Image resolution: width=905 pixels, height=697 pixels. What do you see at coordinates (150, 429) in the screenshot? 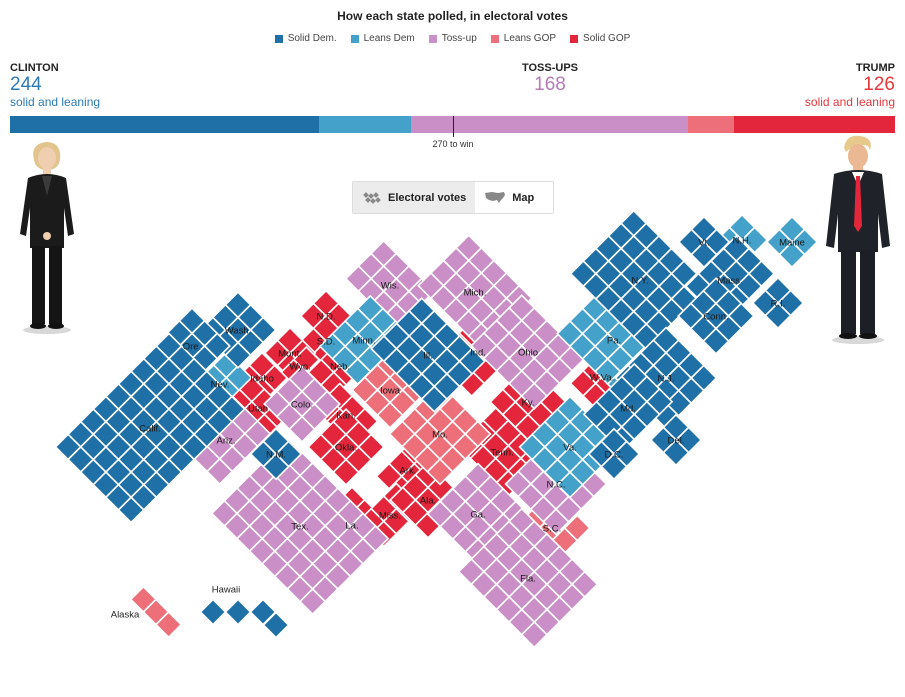
I see `state-label: Calif.` at bounding box center [150, 429].